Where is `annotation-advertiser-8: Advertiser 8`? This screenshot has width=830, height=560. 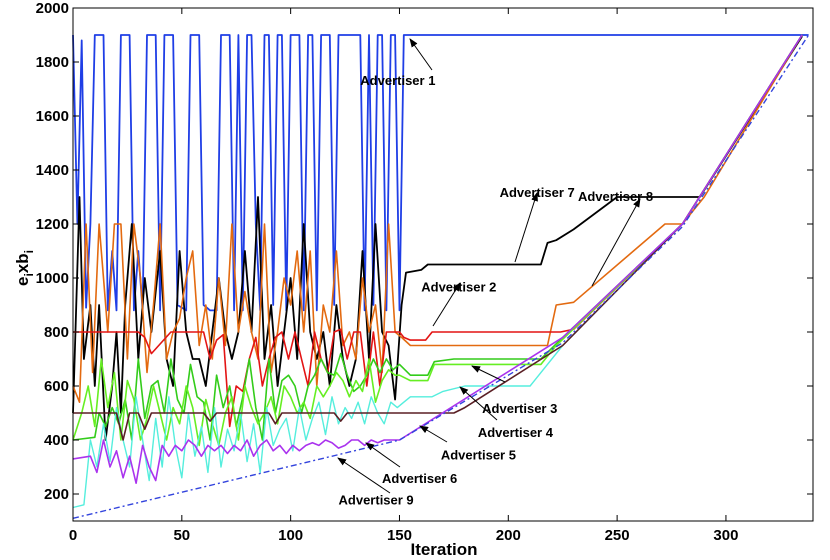
annotation-advertiser-8: Advertiser 8 is located at coordinates (615, 196).